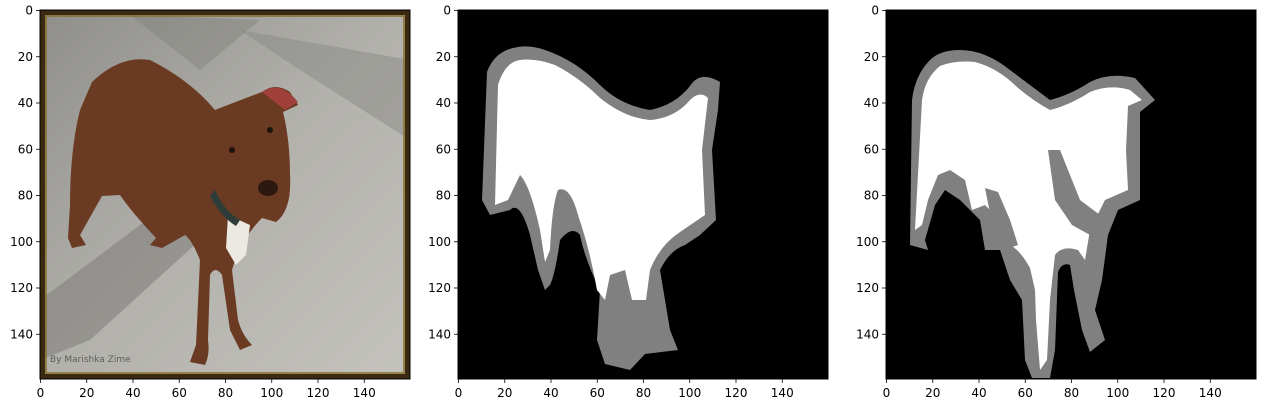 This screenshot has width=1267, height=407. What do you see at coordinates (225, 208) in the screenshot?
I see `collar` at bounding box center [225, 208].